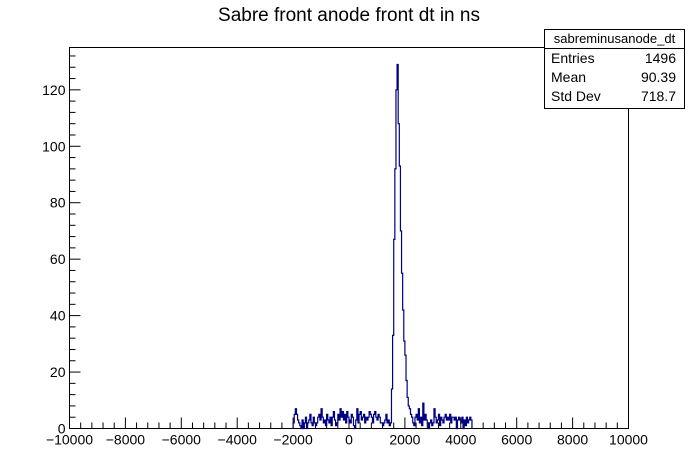 This screenshot has width=698, height=476. I want to click on stats-entries-value: 1496, so click(660, 58).